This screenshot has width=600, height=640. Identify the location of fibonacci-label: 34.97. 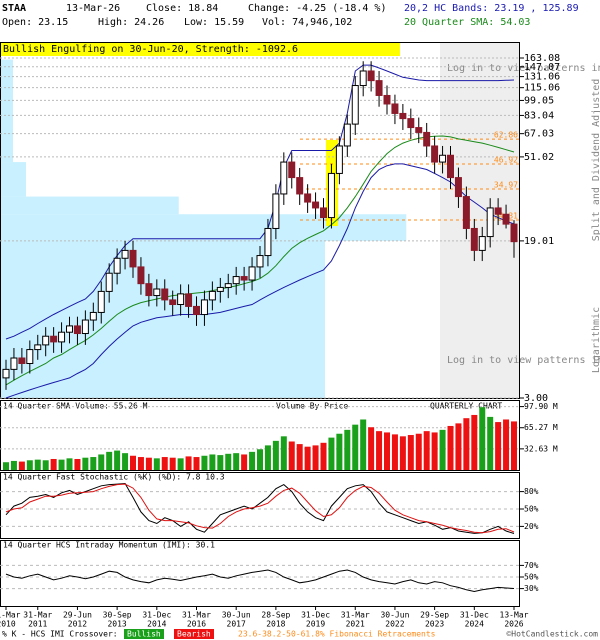
(506, 185).